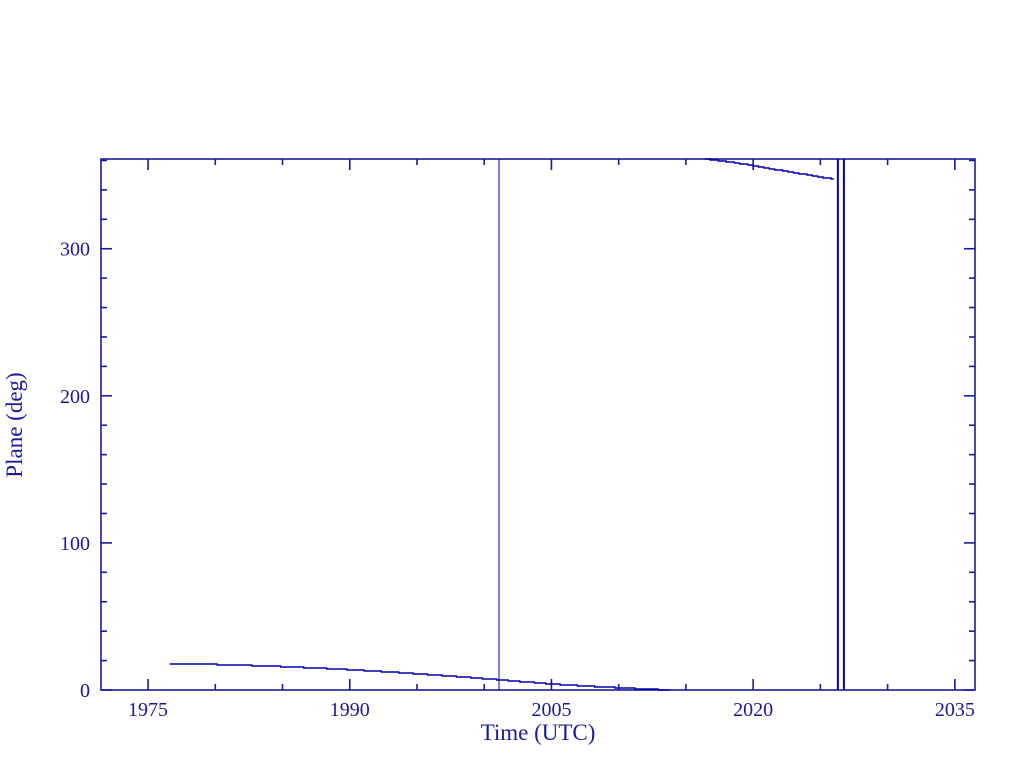 This screenshot has height=768, width=1024. Describe the element at coordinates (955, 710) in the screenshot. I see `x-tick-label: 2035` at that location.